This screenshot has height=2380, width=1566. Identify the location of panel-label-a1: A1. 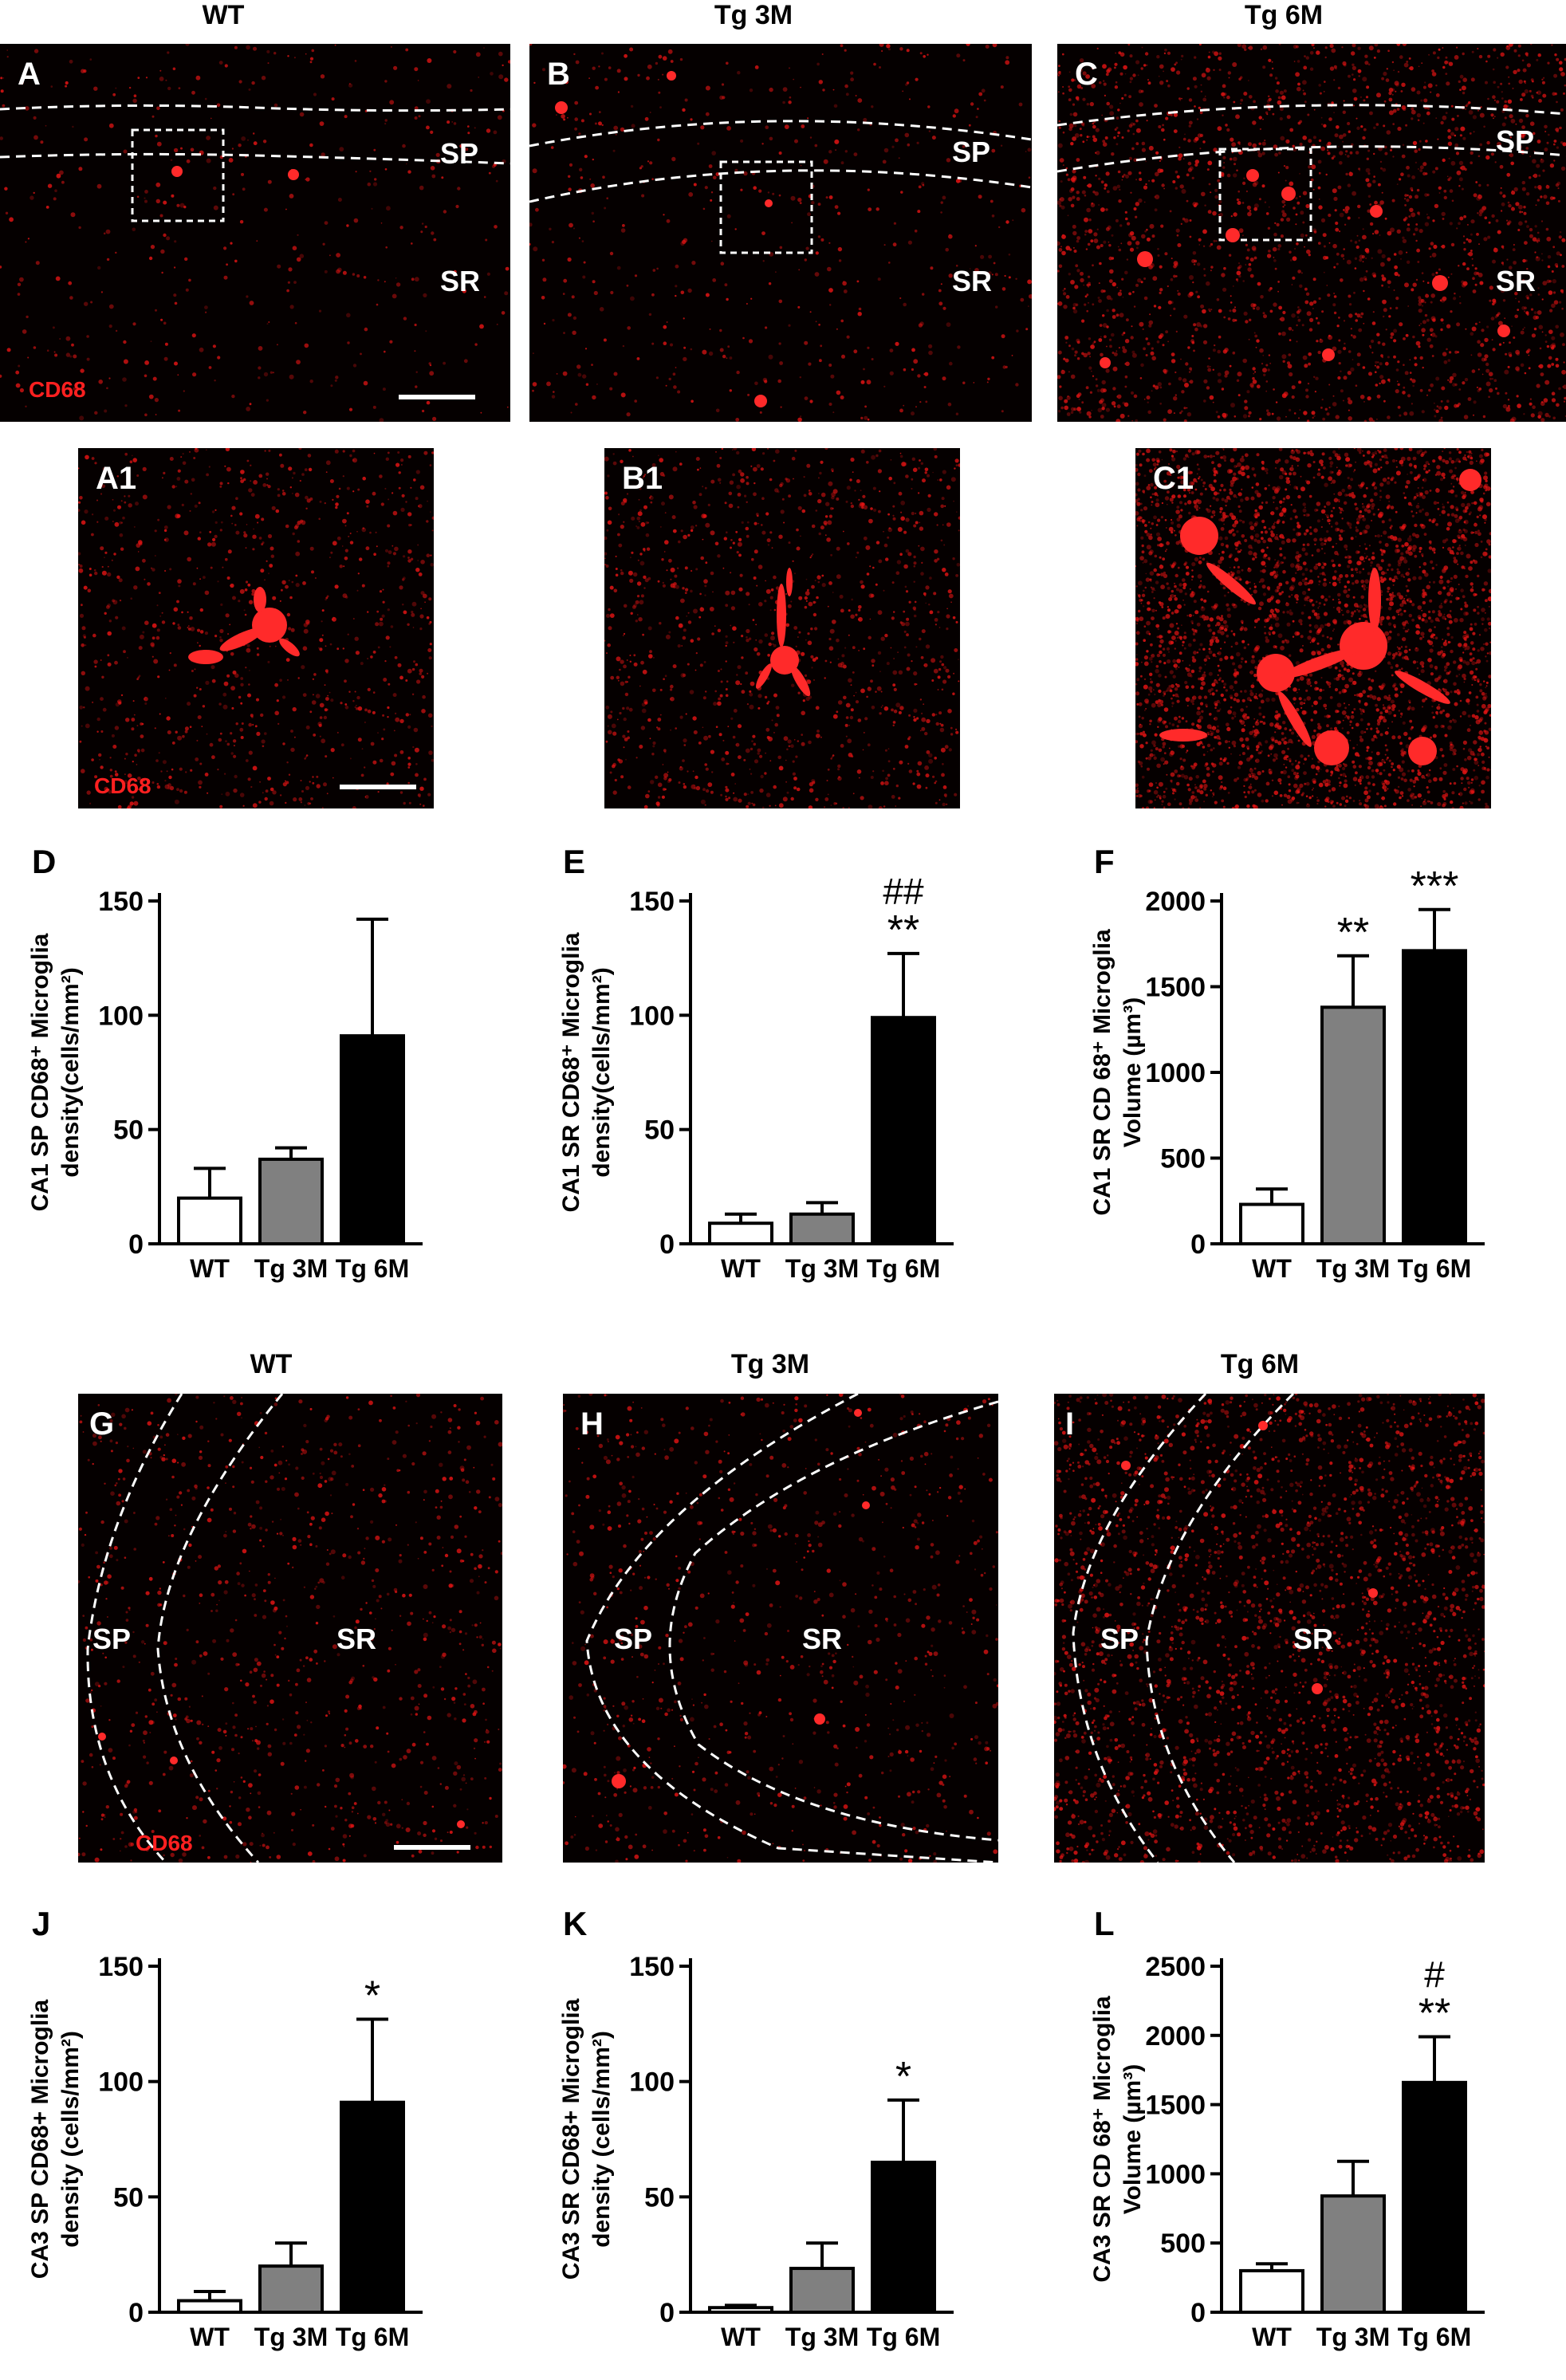
(116, 478).